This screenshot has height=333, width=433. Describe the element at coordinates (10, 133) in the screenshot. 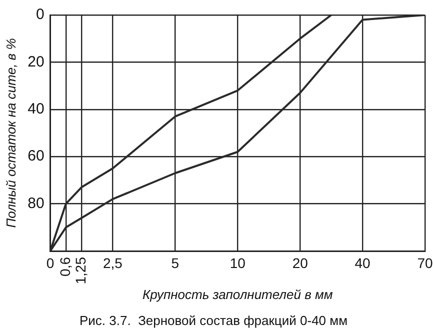

I see `y-axis-title: Полный остаток на сите, в %` at that location.